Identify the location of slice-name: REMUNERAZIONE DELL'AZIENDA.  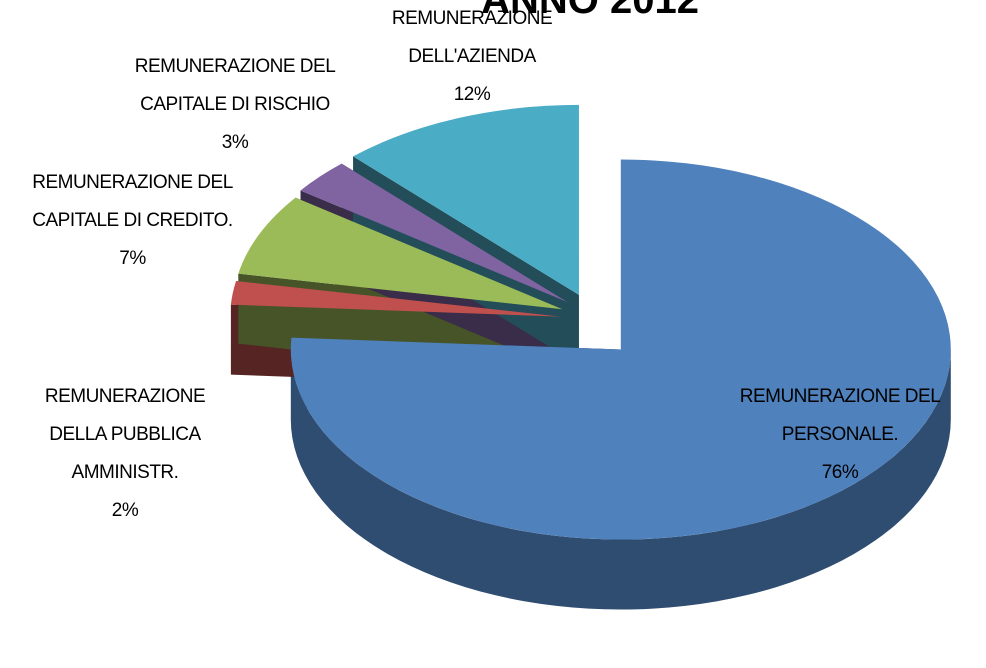
(472, 37).